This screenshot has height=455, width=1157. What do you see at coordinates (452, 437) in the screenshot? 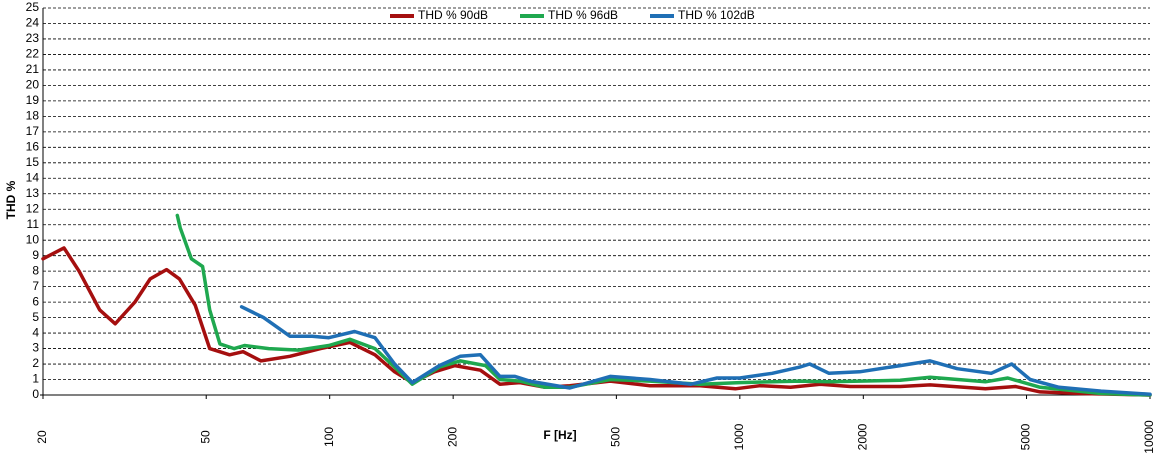
I see `x-tick-label: 200` at bounding box center [452, 437].